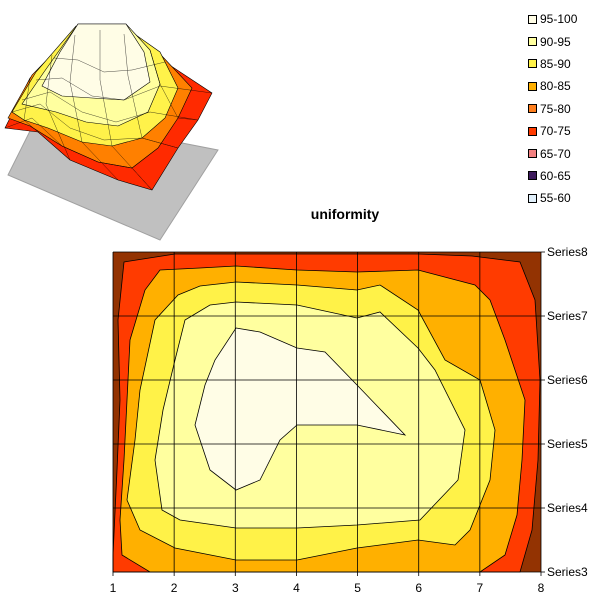 The image size is (600, 600). Describe the element at coordinates (418, 588) in the screenshot. I see `x-tick-label: 6` at that location.